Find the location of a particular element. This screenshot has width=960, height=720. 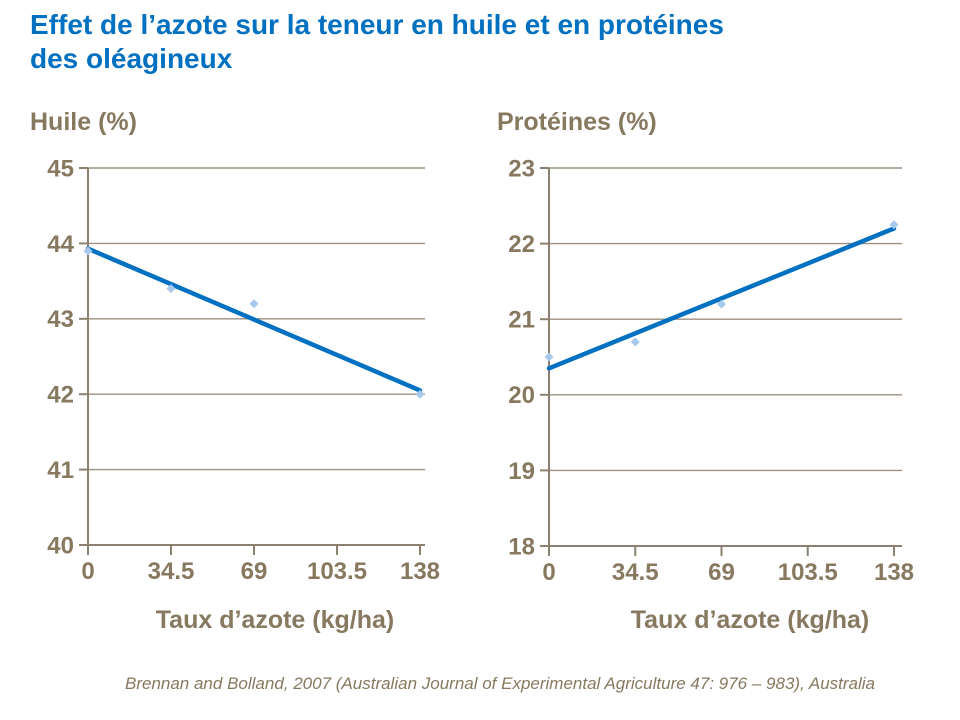

proteines-x-axis-title: Taux d’azote (kg/ha) is located at coordinates (750, 620).